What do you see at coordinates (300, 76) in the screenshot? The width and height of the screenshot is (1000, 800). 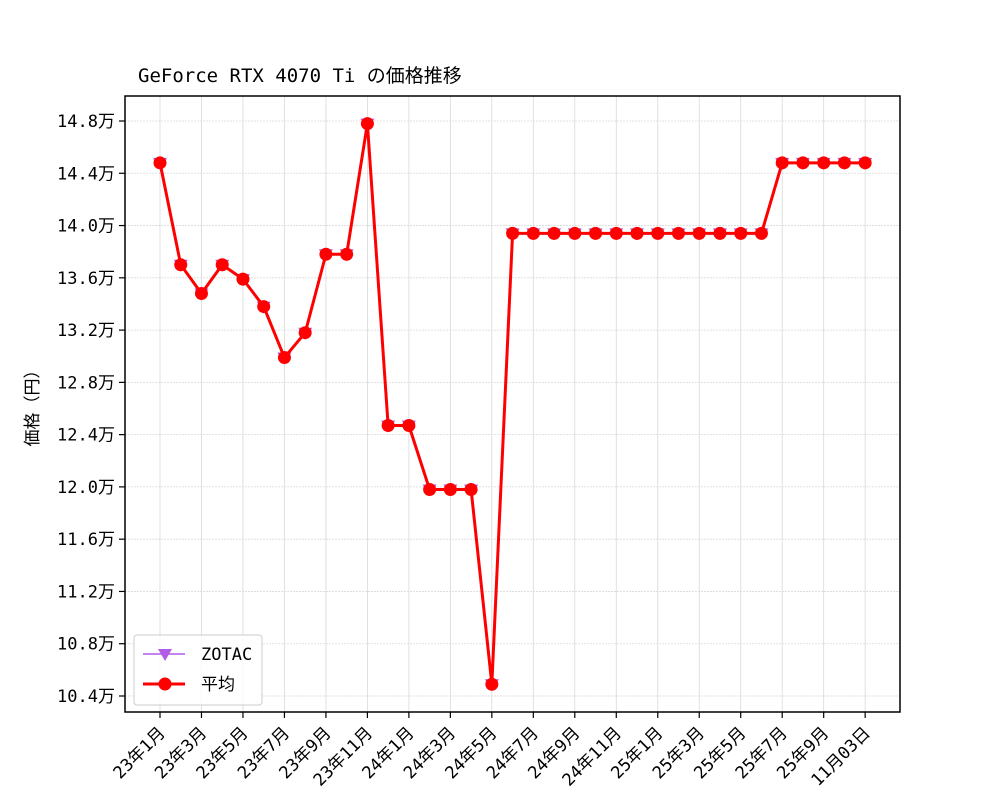 I see `chart-title: GeForce RTX 4070 Ti の価格推移` at bounding box center [300, 76].